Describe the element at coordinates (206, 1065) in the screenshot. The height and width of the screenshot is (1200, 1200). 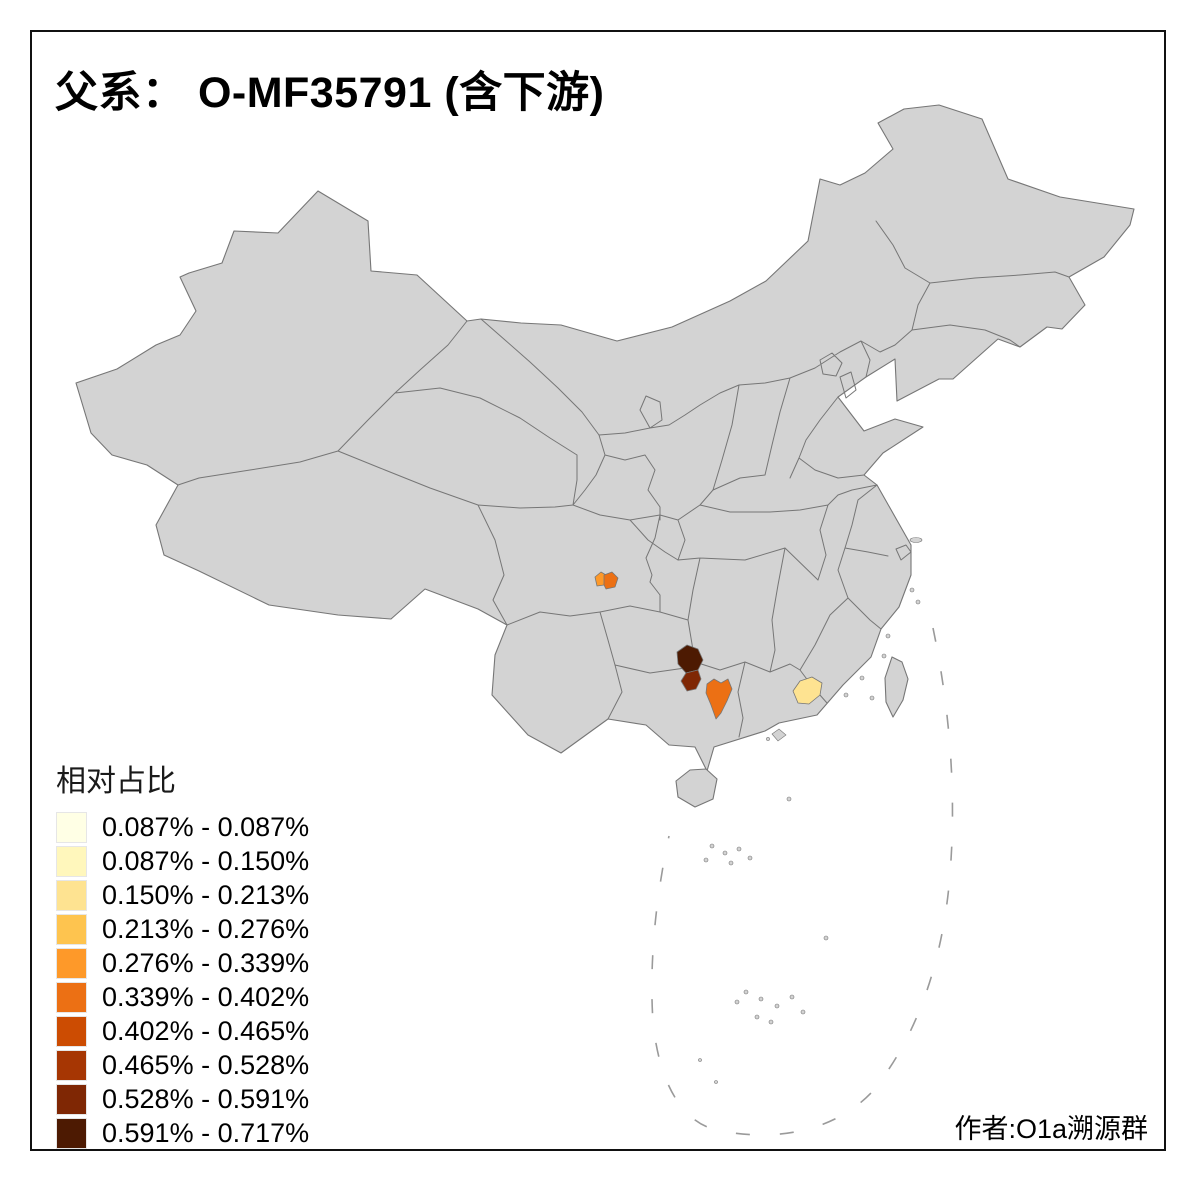
I see `legend-label: 0.465% - 0.528%` at that location.